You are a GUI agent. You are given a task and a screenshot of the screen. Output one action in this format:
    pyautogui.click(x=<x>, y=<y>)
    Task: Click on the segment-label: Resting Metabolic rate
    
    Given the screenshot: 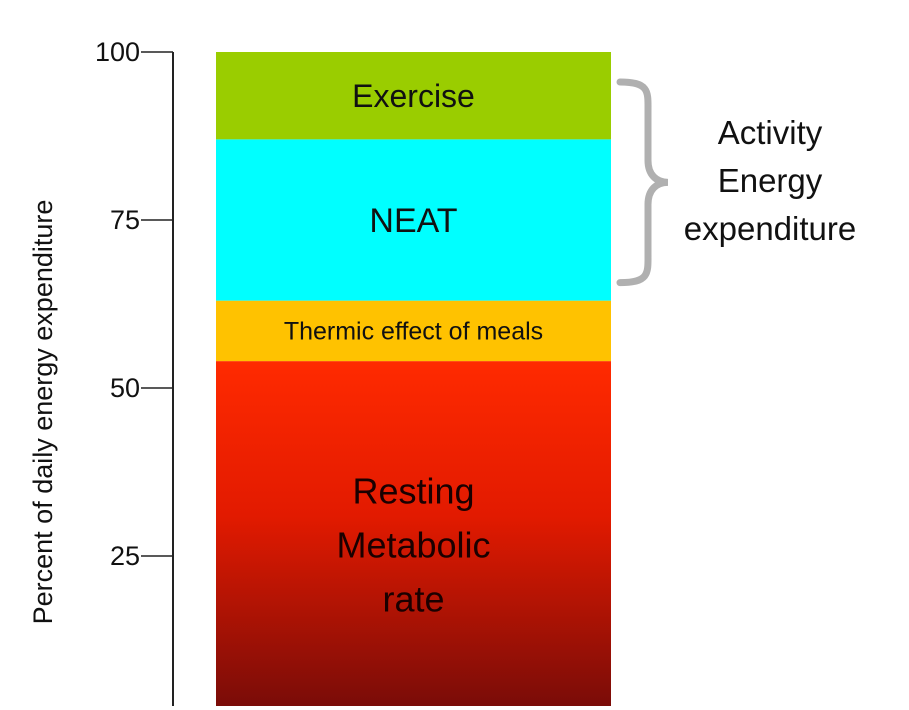 What is the action you would take?
    pyautogui.click(x=413, y=545)
    